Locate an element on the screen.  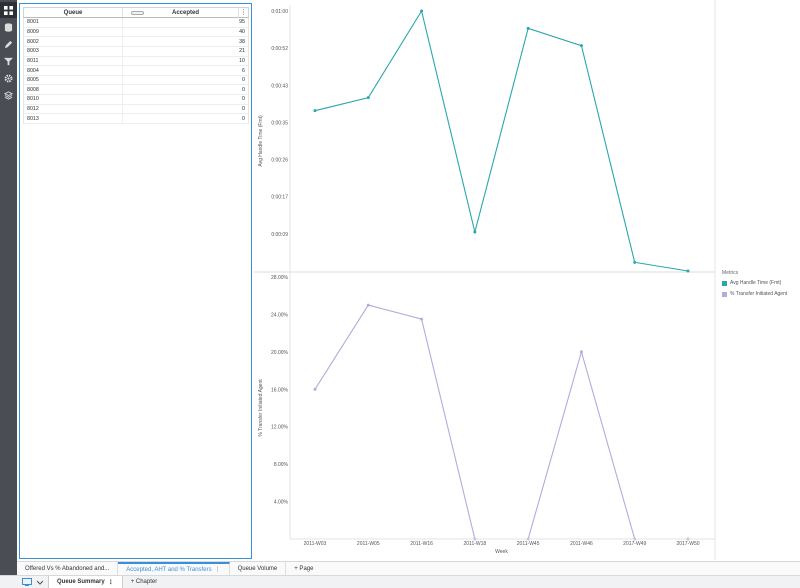
column-menu-icon: ⋮ is located at coordinates (242, 13).